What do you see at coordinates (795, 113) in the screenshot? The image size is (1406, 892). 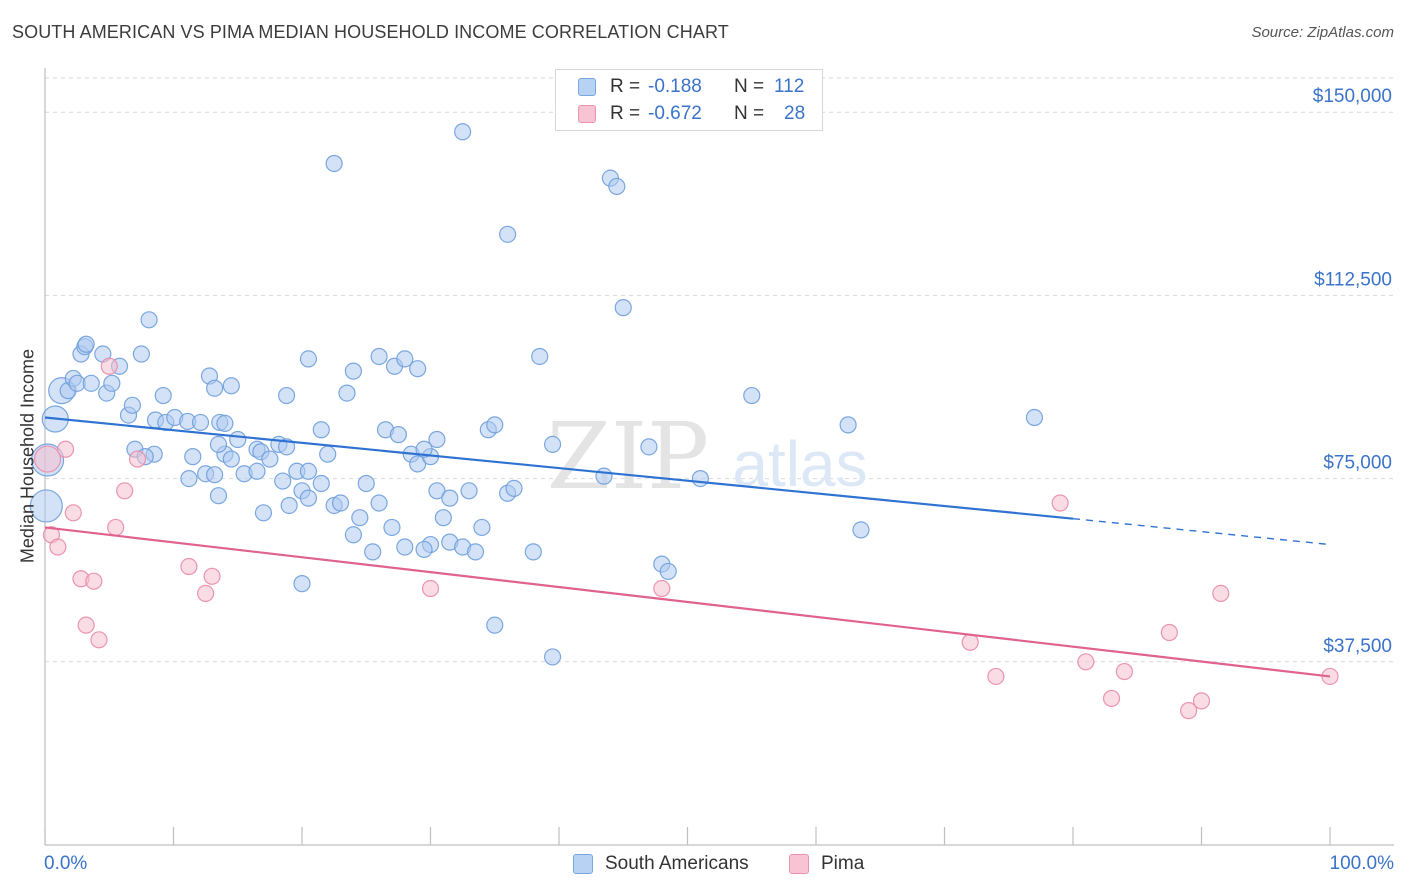 I see `legend-n-value: 28` at bounding box center [795, 113].